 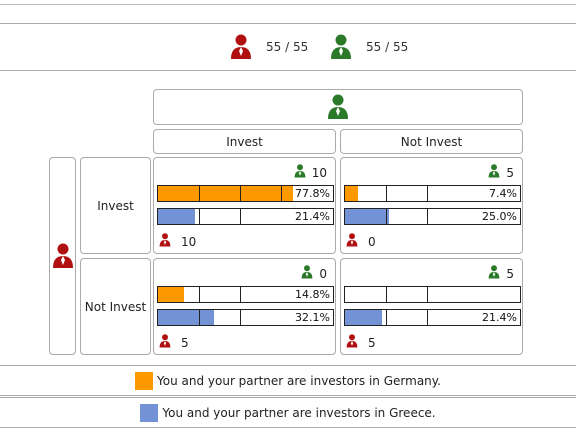 I want to click on red-score-text: 55 / 55, so click(x=287, y=47).